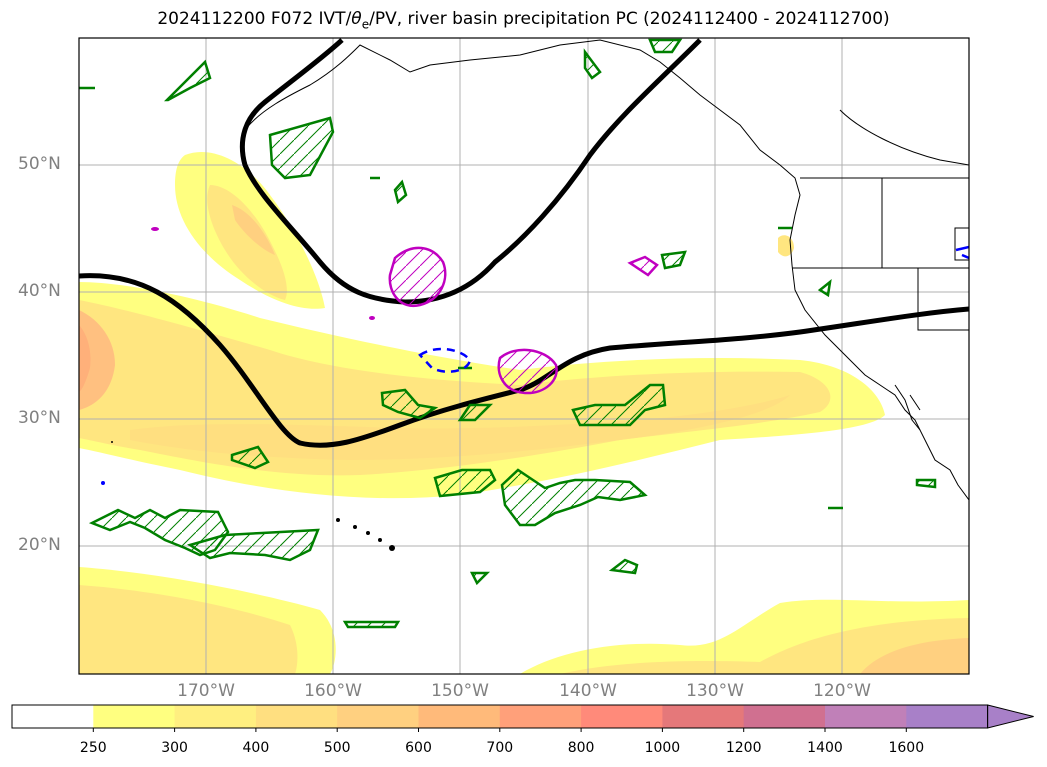 The height and width of the screenshot is (767, 1047). I want to click on lon-label: 120°W, so click(842, 691).